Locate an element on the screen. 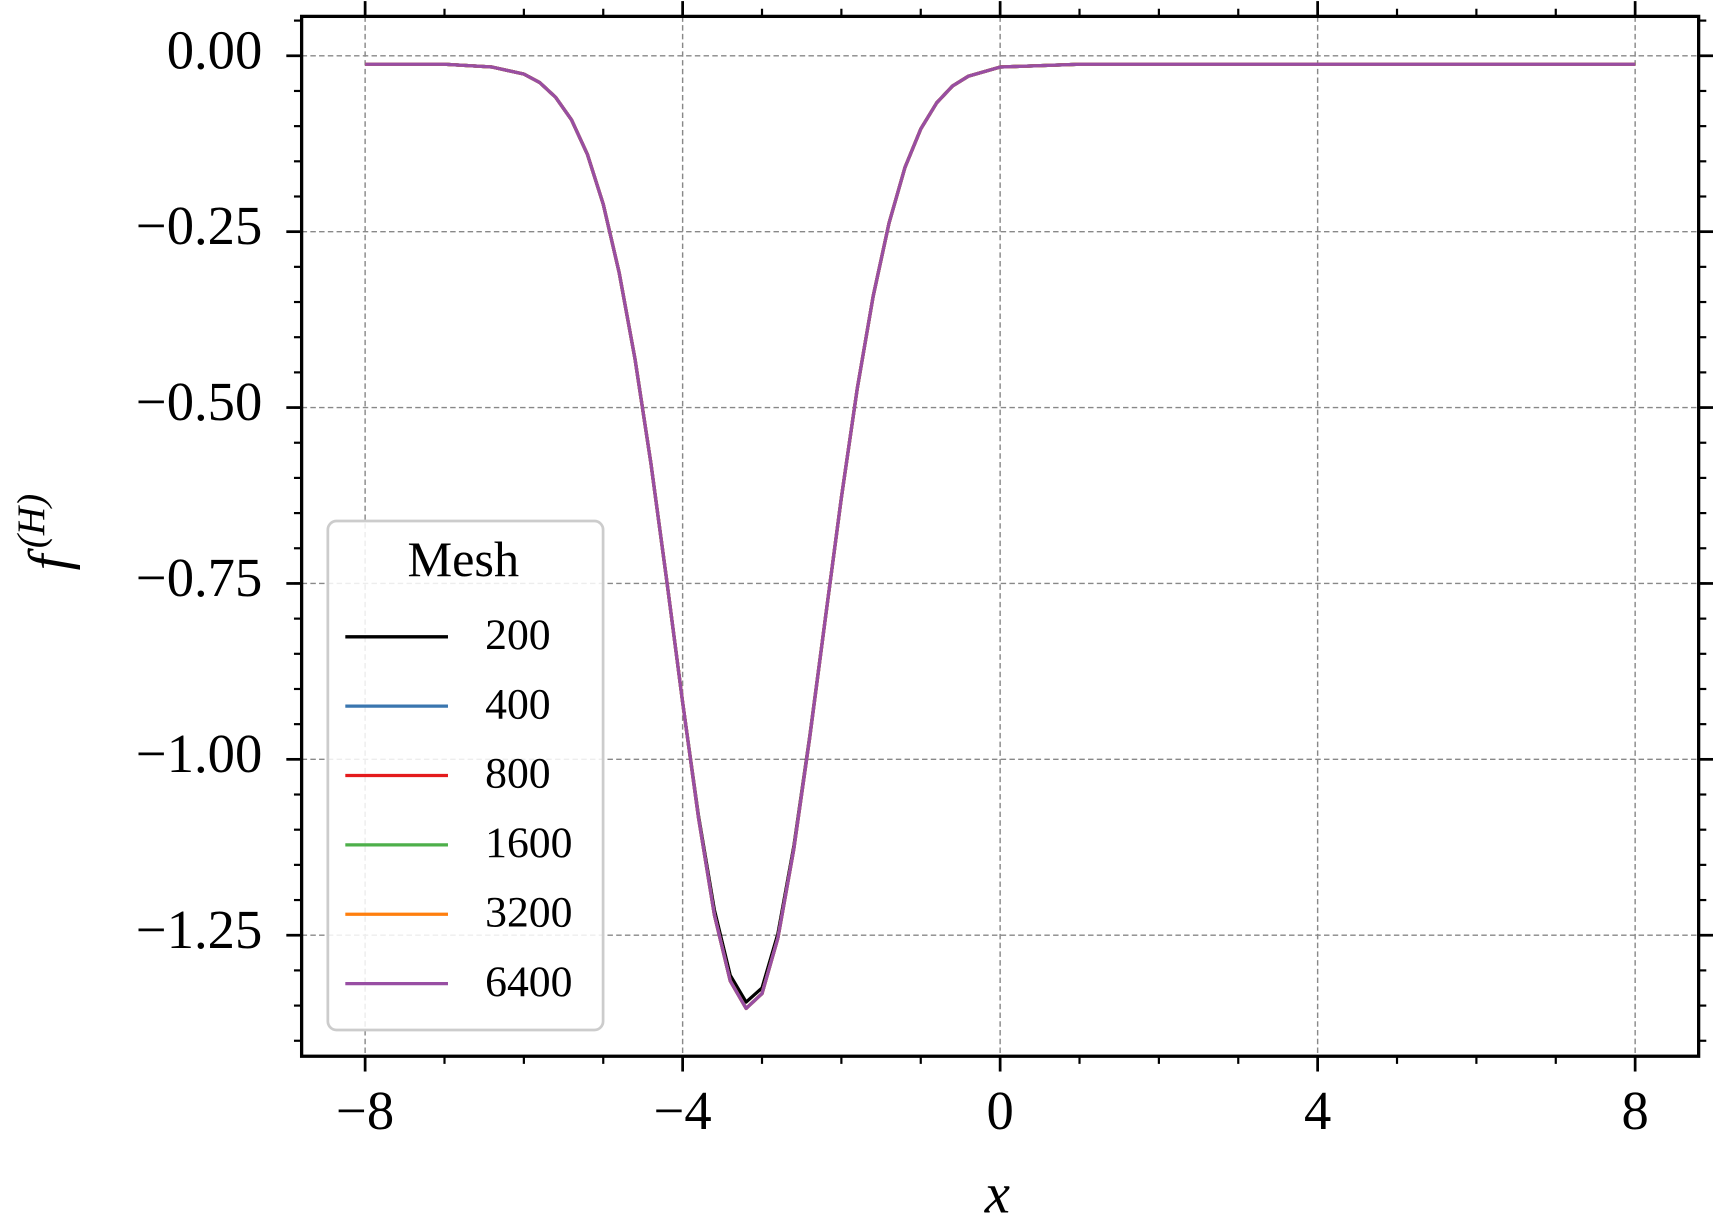  legend-label: 6400 is located at coordinates (528, 982).